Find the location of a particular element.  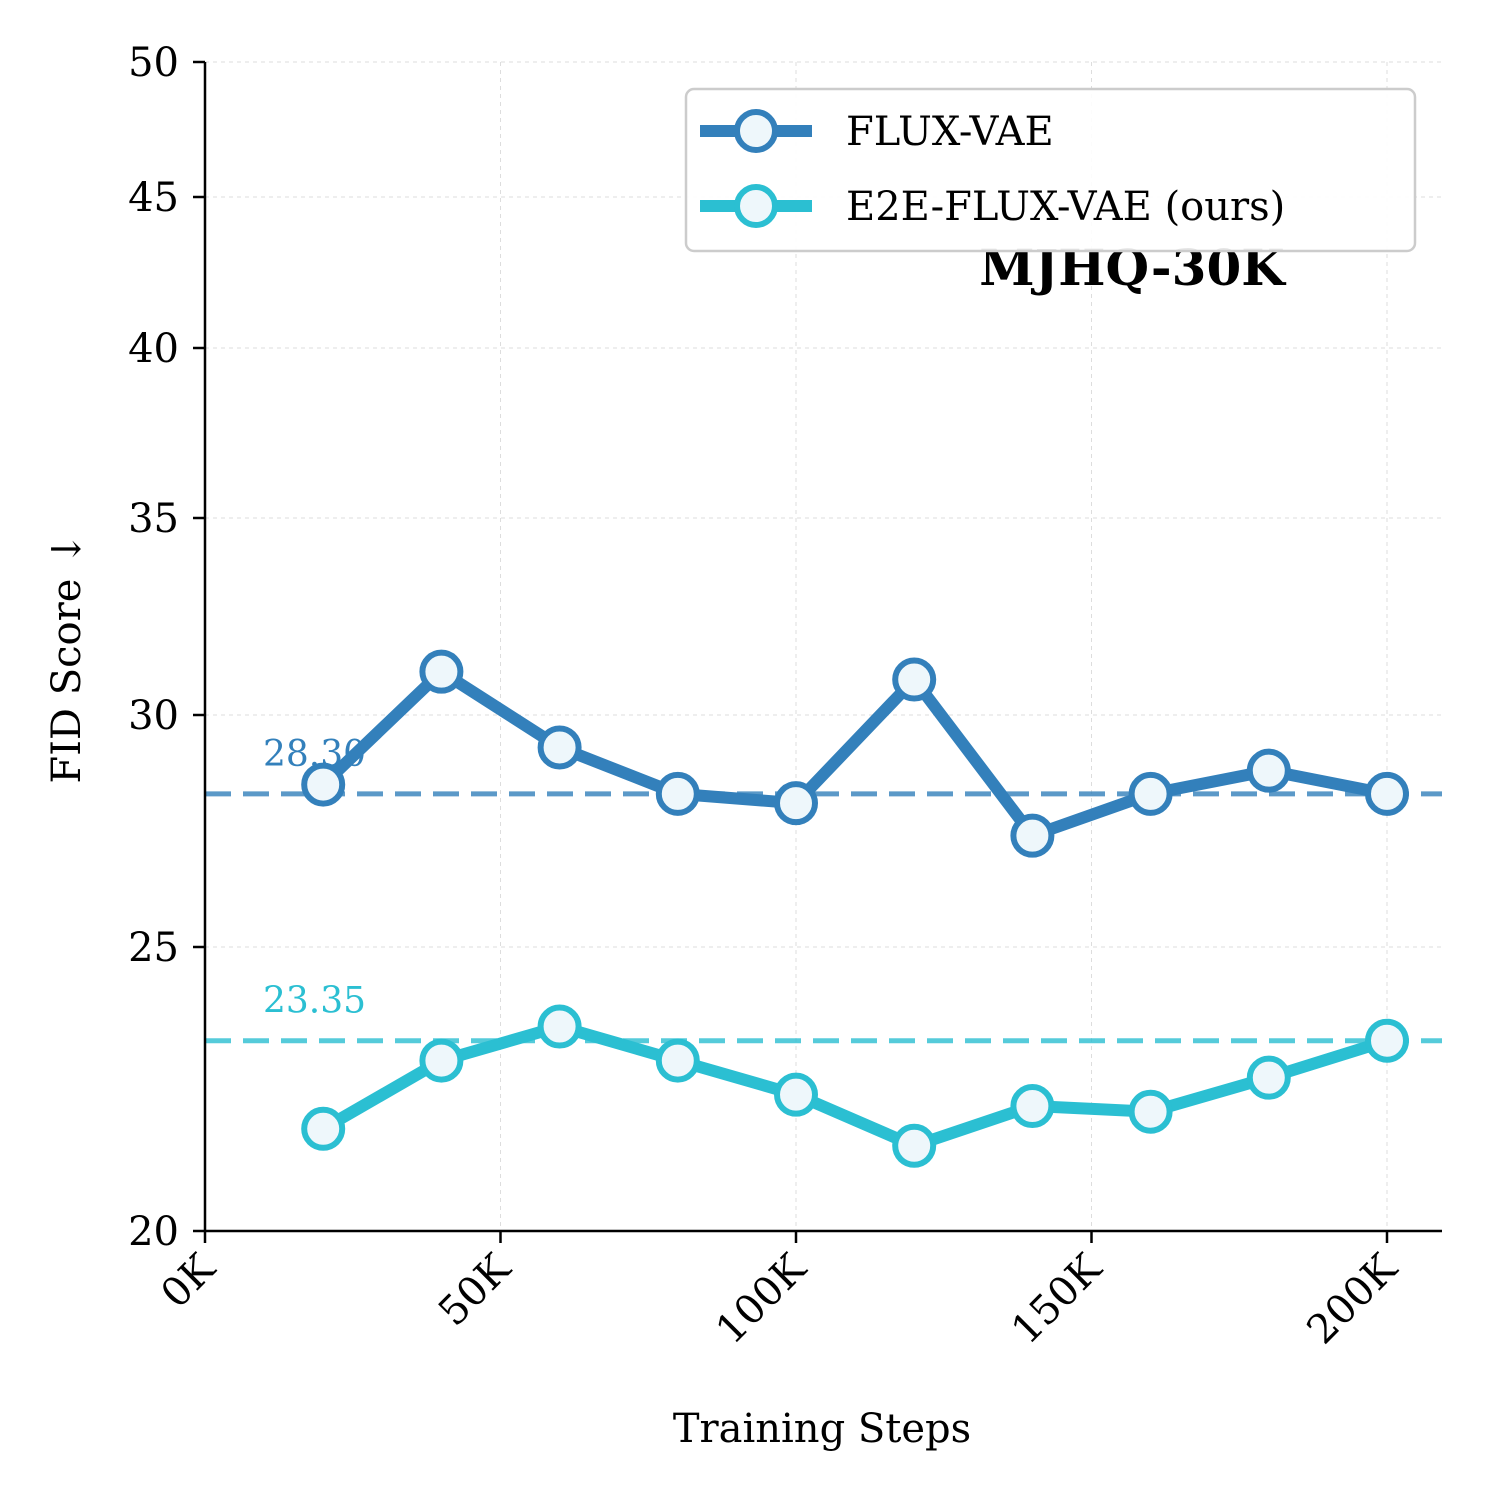

legend-box is located at coordinates (1050, 170).